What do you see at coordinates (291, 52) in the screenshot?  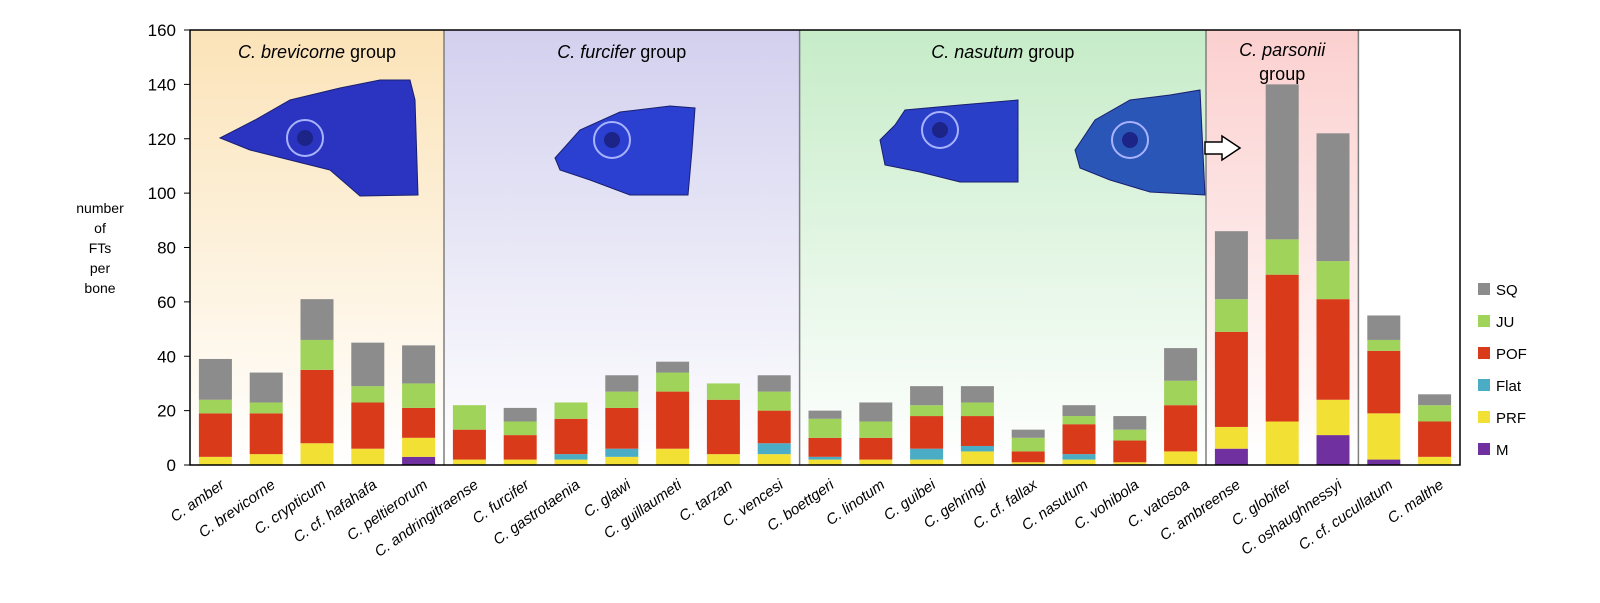 I see `group-title-italic: C. brevicorne` at bounding box center [291, 52].